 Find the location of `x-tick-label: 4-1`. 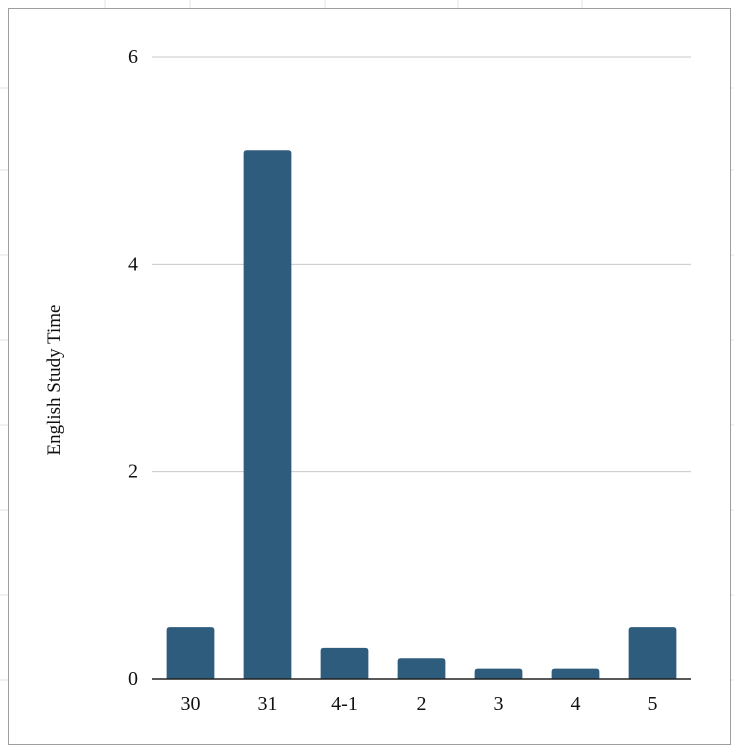

x-tick-label: 4-1 is located at coordinates (344, 704).